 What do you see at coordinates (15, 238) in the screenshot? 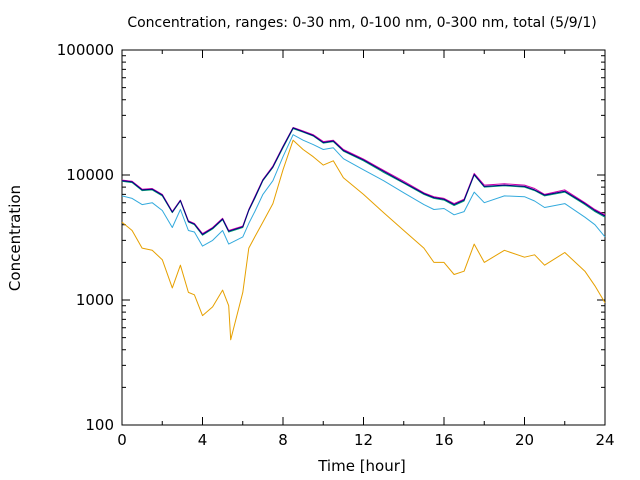
I see `y-axis-label: Concentration` at bounding box center [15, 238].